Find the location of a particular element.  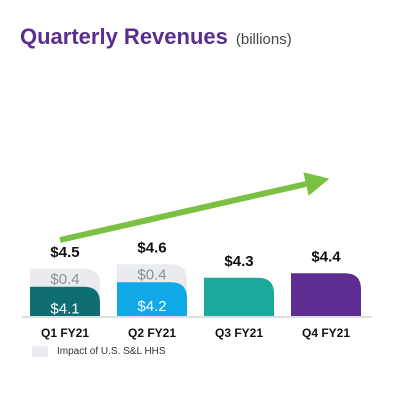

chart-subtitle: (billions) is located at coordinates (263, 39).